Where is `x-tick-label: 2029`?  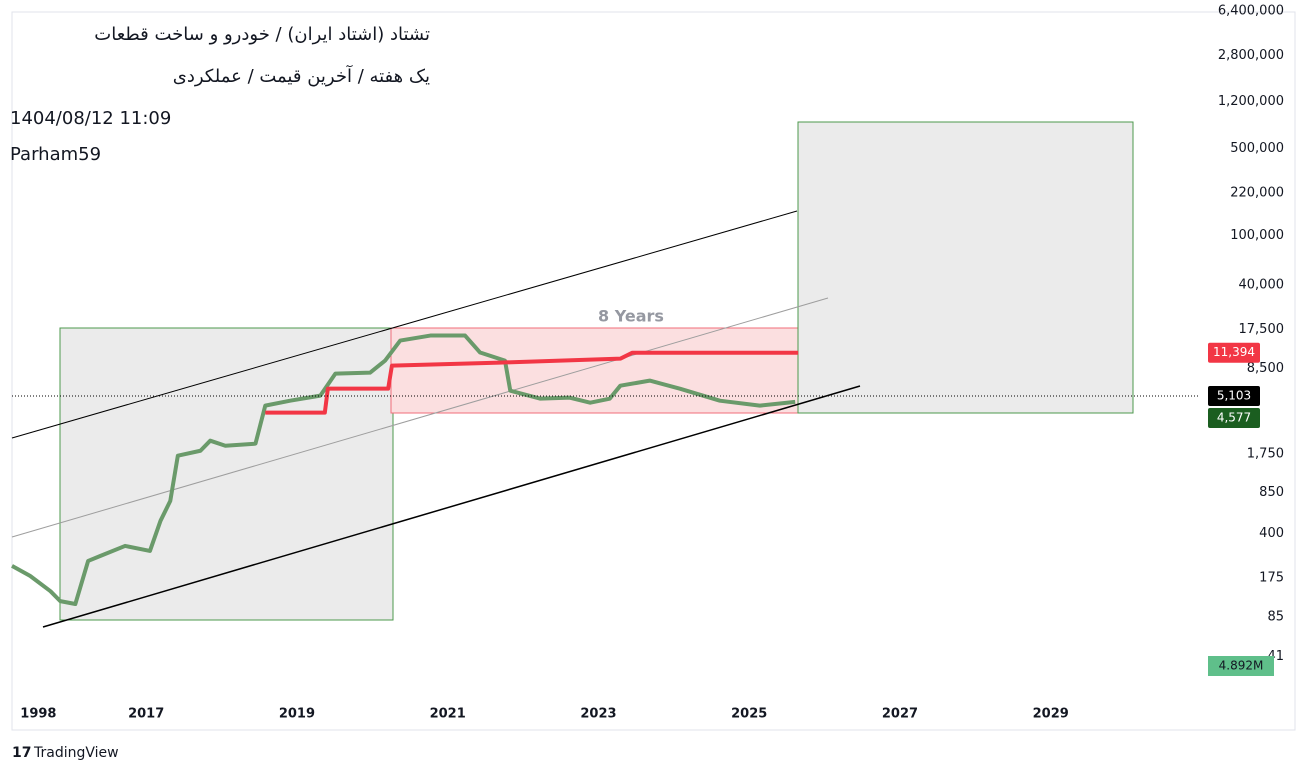 x-tick-label: 2029 is located at coordinates (1051, 714).